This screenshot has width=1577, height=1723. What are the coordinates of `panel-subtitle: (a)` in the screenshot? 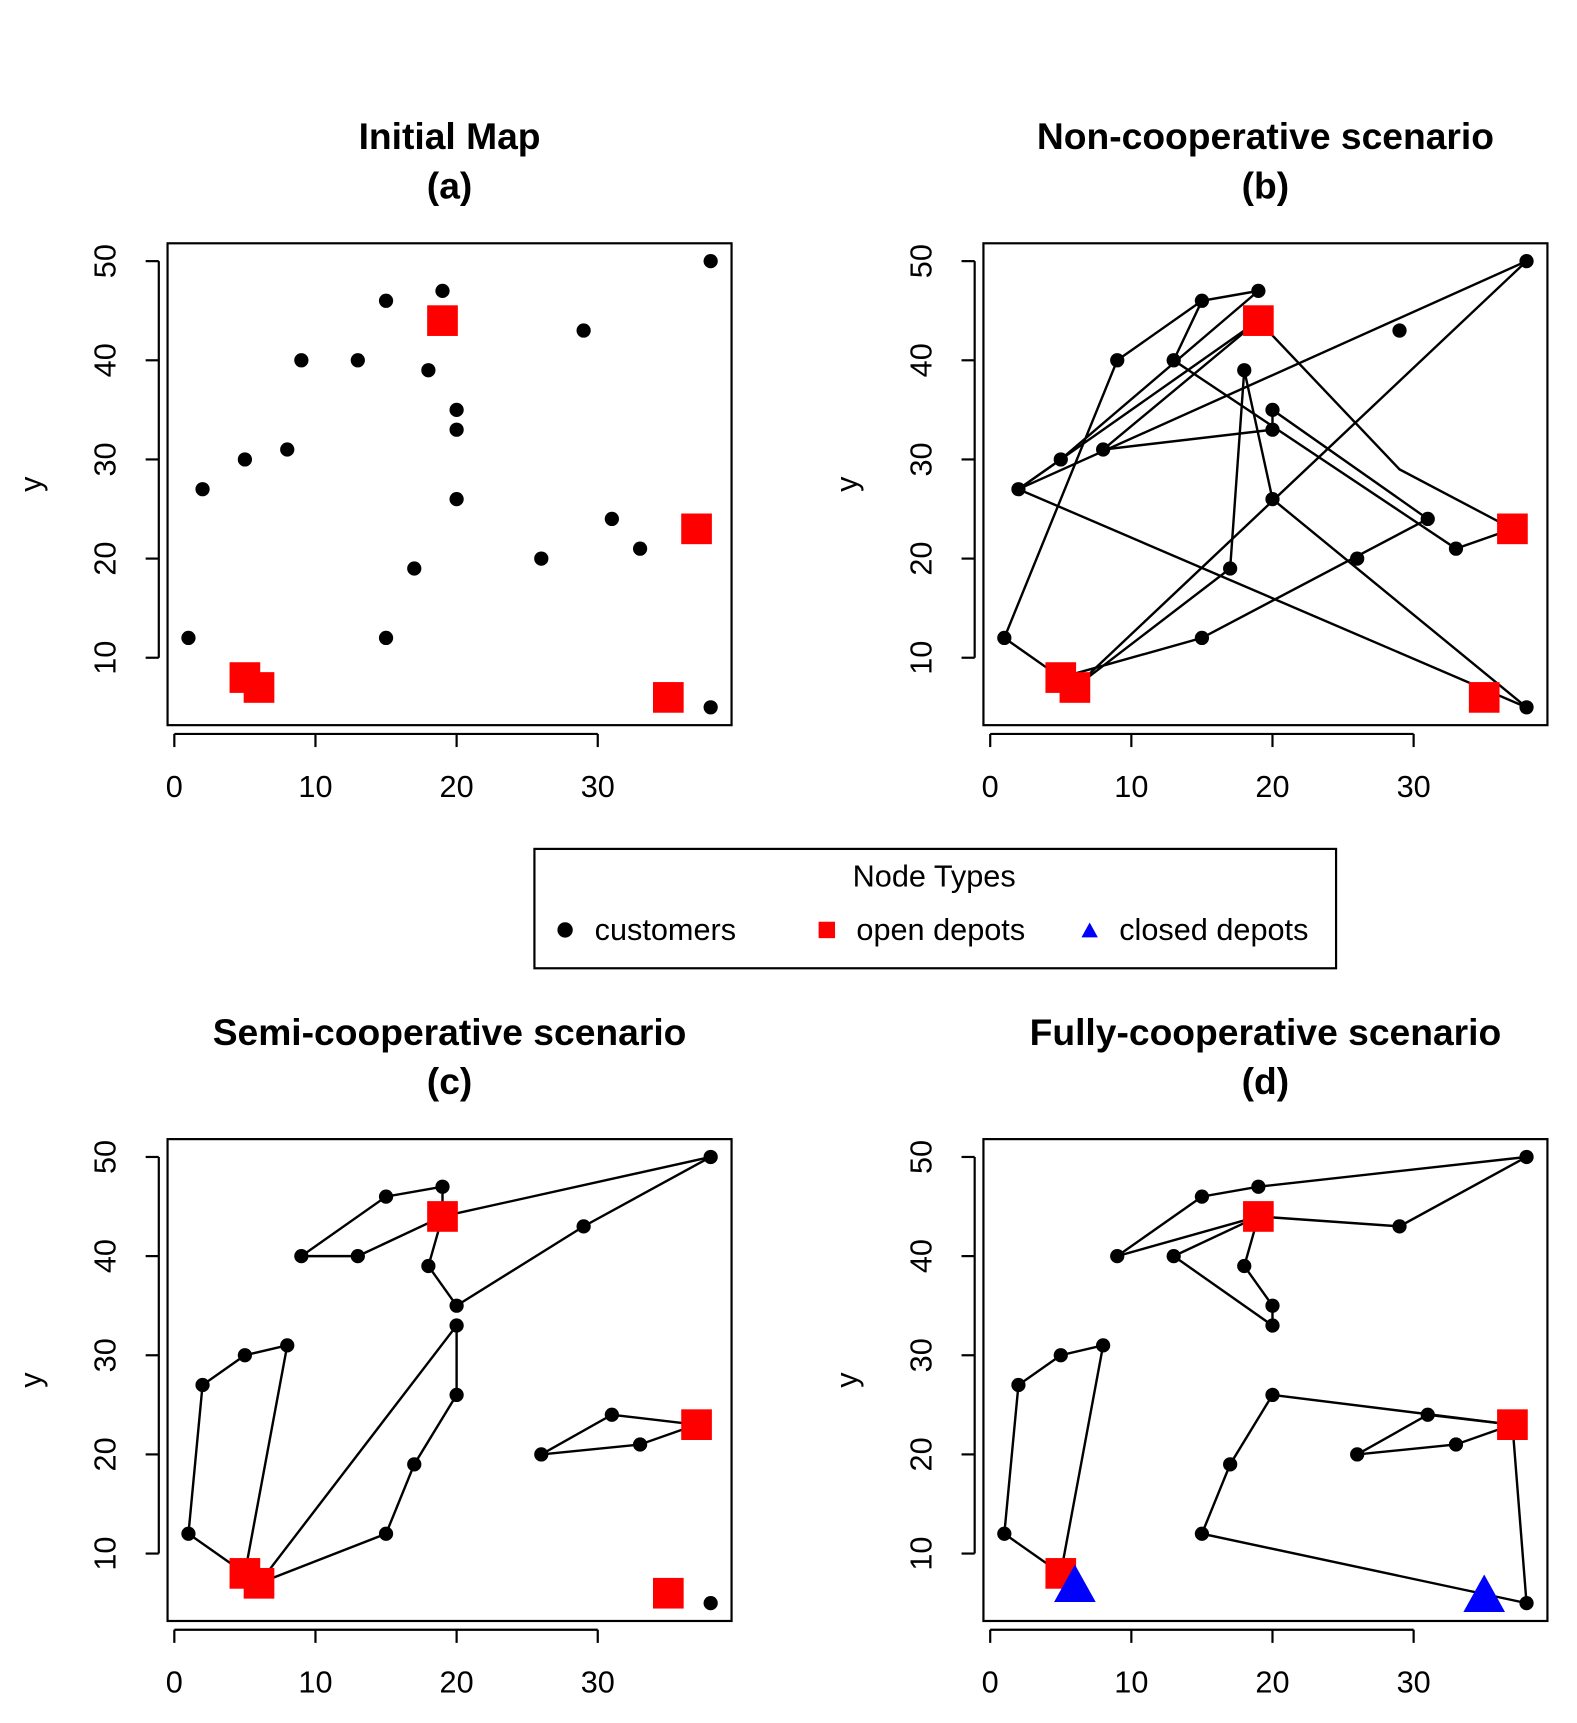 It's located at (450, 185).